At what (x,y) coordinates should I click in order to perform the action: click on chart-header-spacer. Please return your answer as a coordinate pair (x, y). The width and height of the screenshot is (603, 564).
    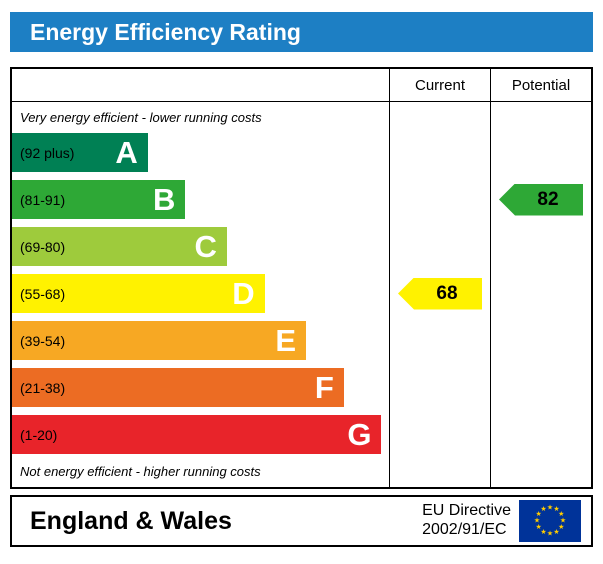
    Looking at the image, I should click on (200, 85).